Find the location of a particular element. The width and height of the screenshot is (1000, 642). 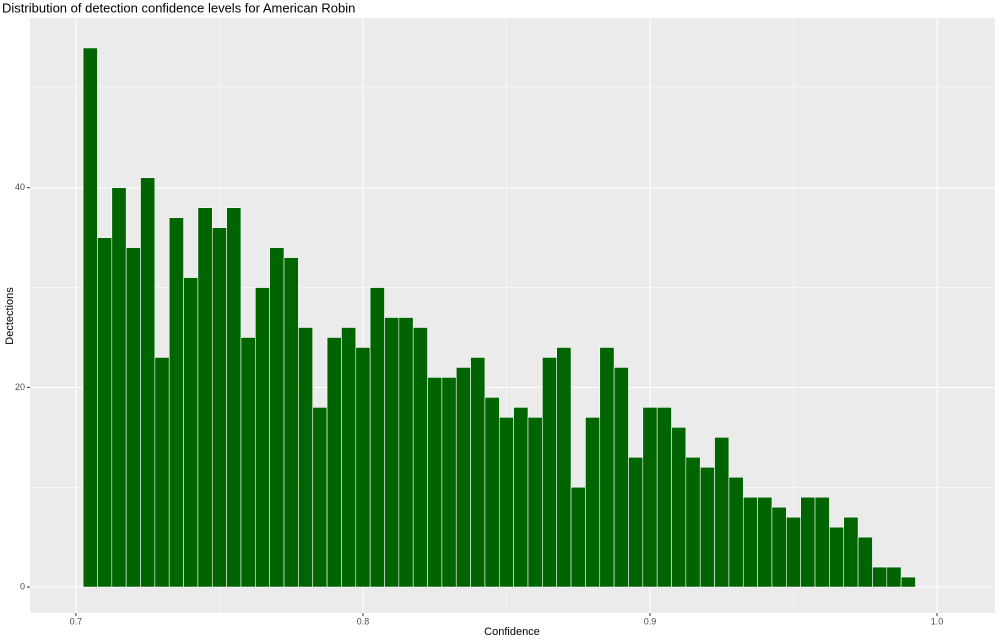

x-tick-label: 0.8 is located at coordinates (363, 621).